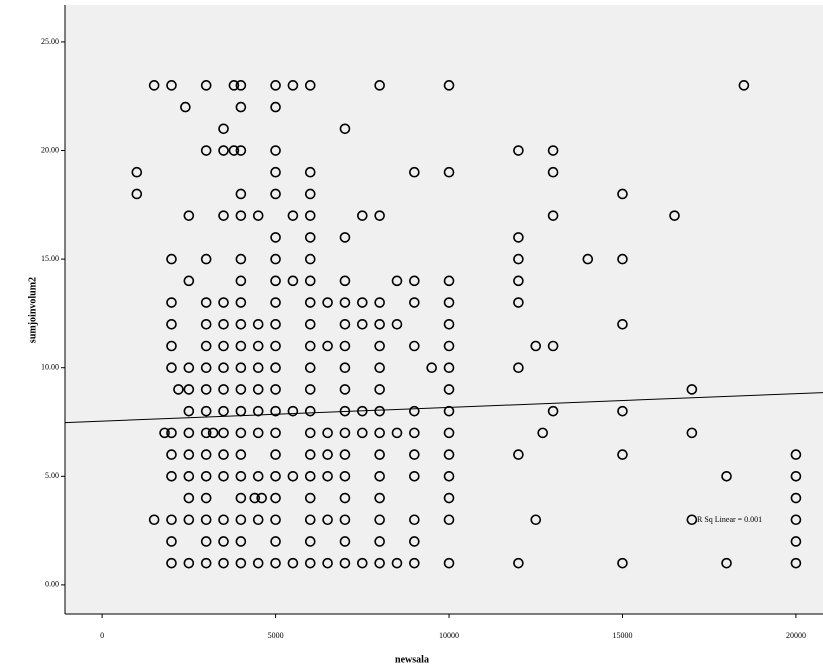 The image size is (823, 671). I want to click on y-tick-label: 25.00, so click(50, 41).